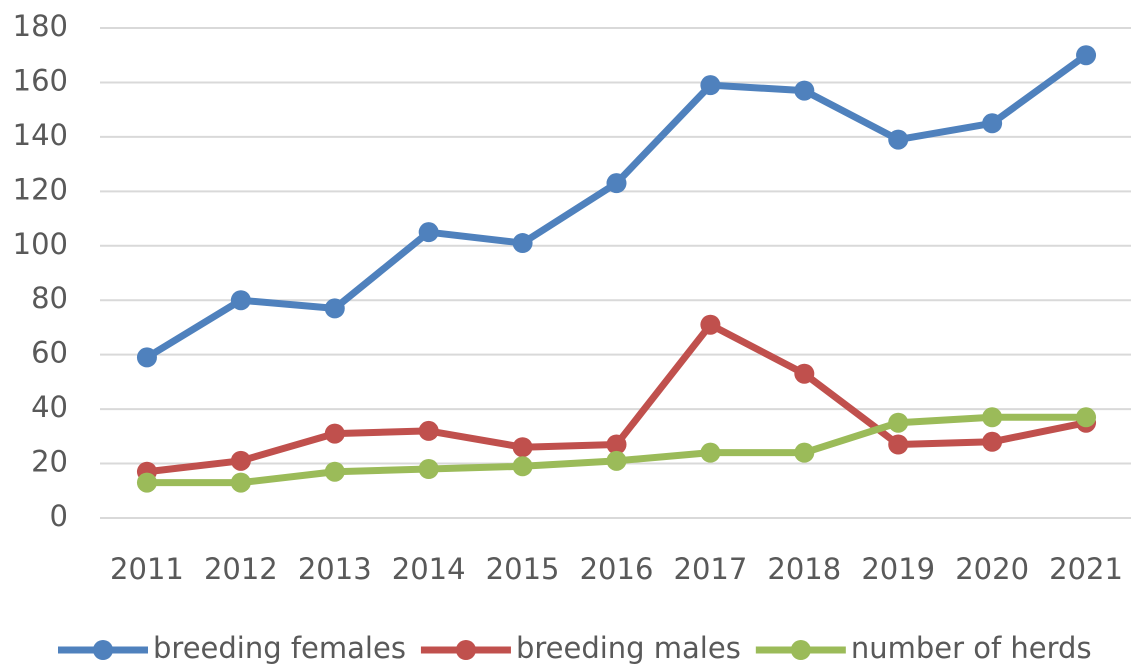 The width and height of the screenshot is (1133, 669). What do you see at coordinates (40, 26) in the screenshot?
I see `y-tick-label: 180` at bounding box center [40, 26].